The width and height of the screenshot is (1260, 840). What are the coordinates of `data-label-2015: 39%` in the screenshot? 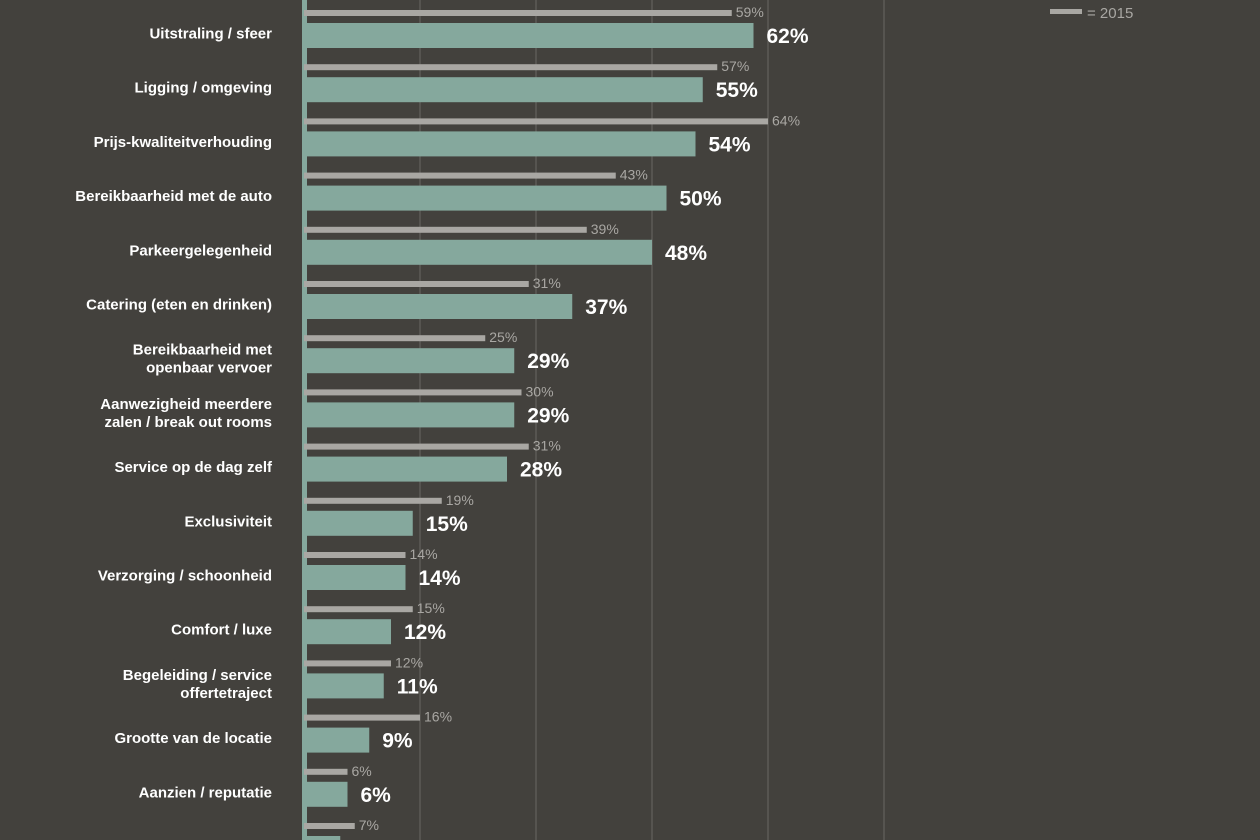 It's located at (605, 229).